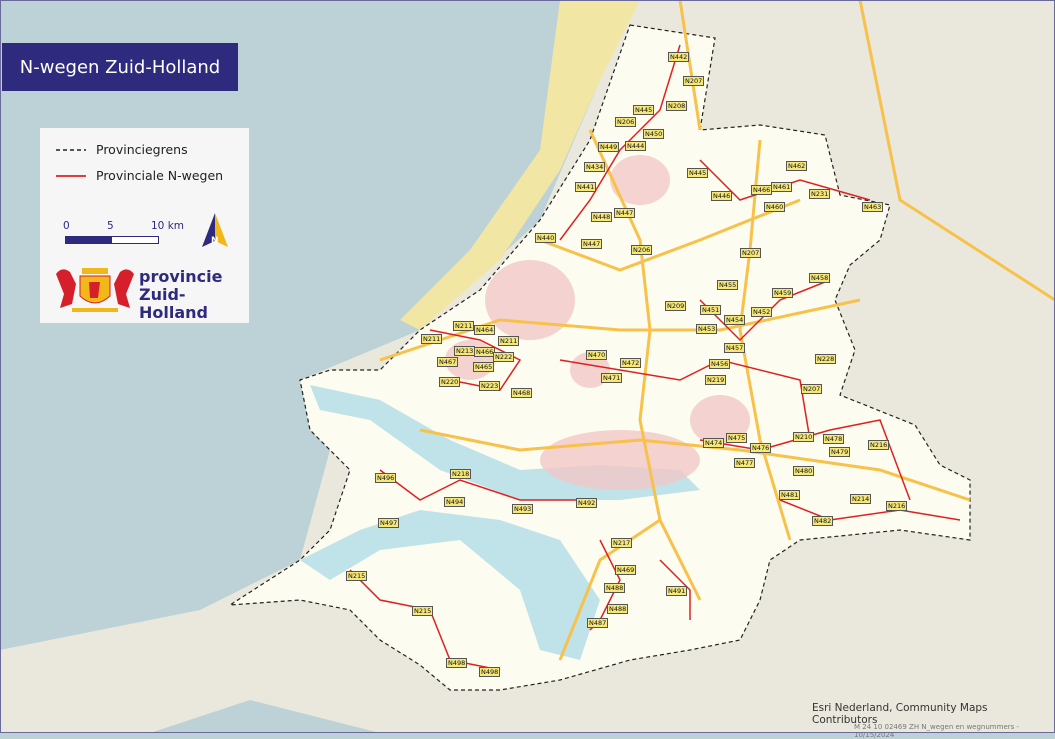 The image size is (1055, 739). What do you see at coordinates (110, 226) in the screenshot?
I see `scale-label: 5` at bounding box center [110, 226].